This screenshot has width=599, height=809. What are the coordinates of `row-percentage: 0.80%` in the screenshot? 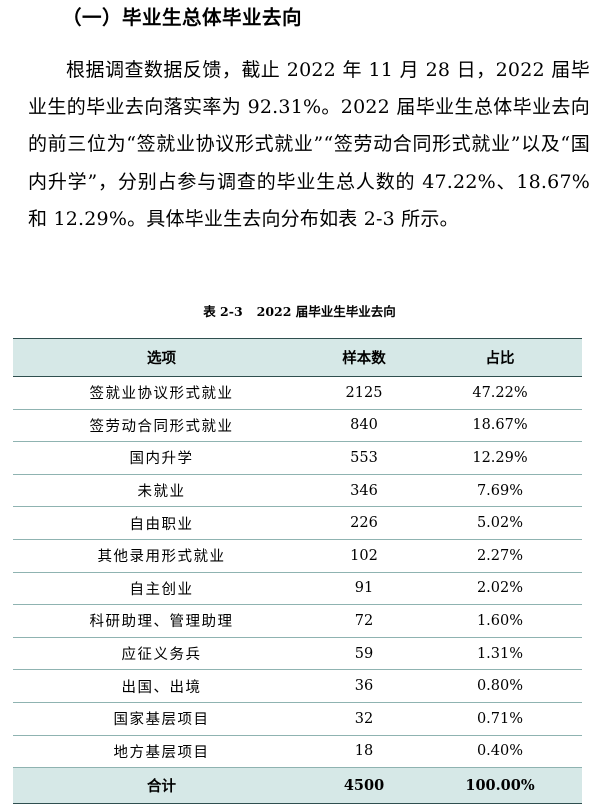 It's located at (500, 686).